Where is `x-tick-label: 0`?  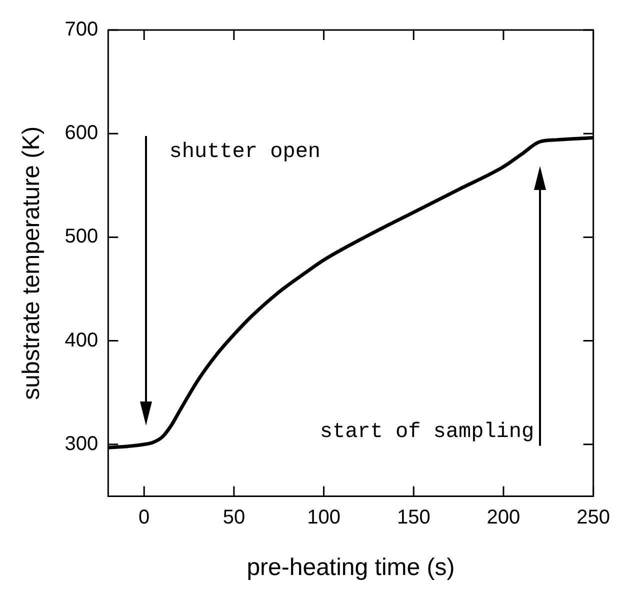 x-tick-label: 0 is located at coordinates (144, 517).